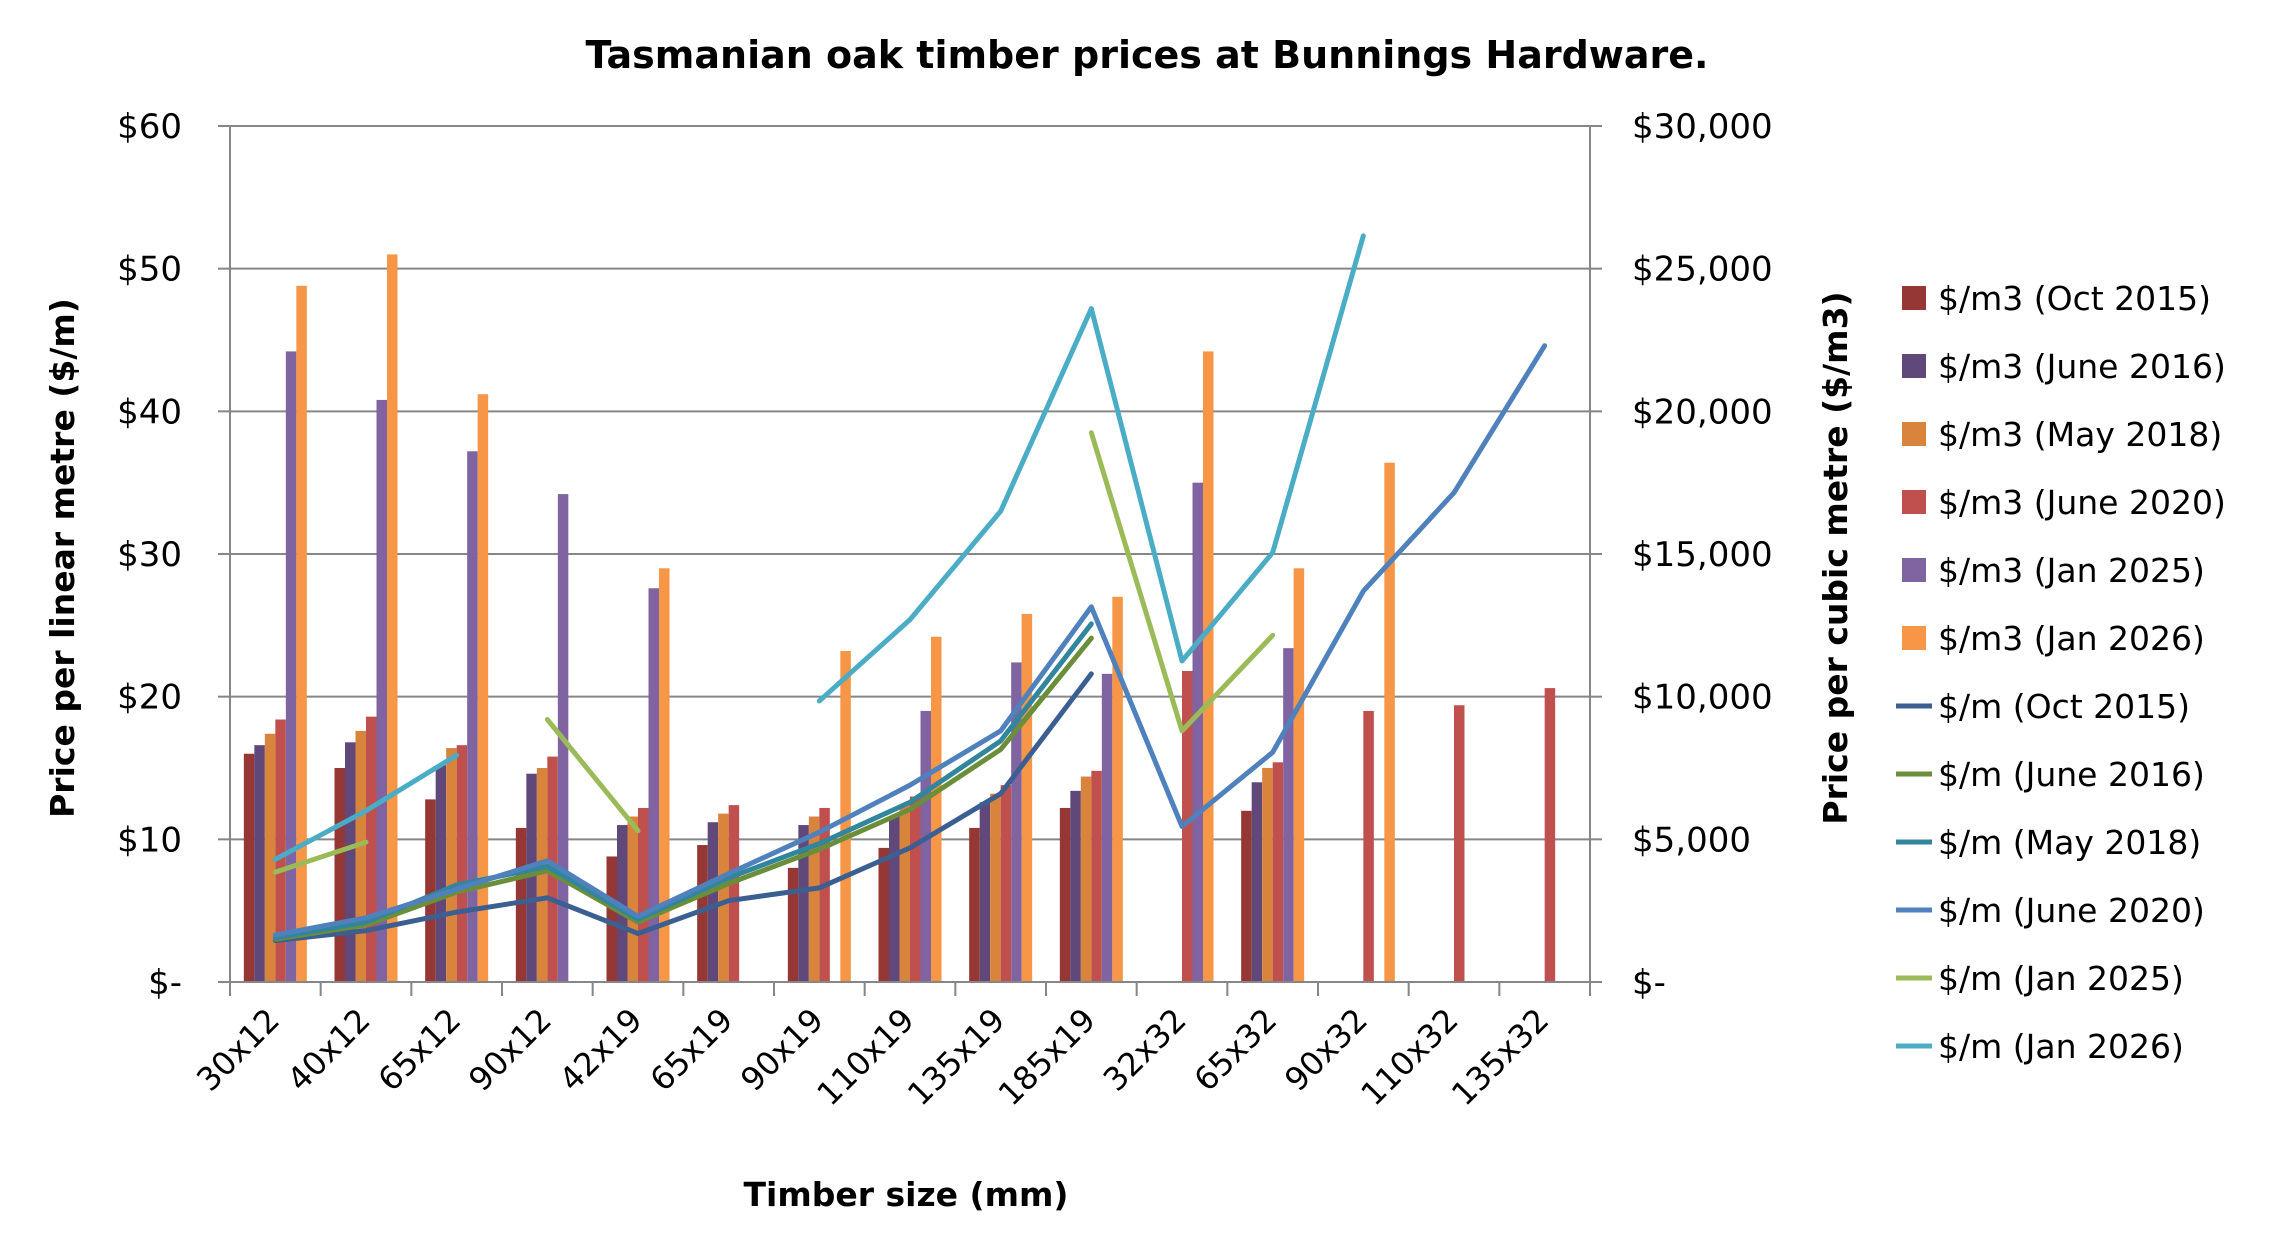  I want to click on bar-m3-june-2020-110x19, so click(915, 889).